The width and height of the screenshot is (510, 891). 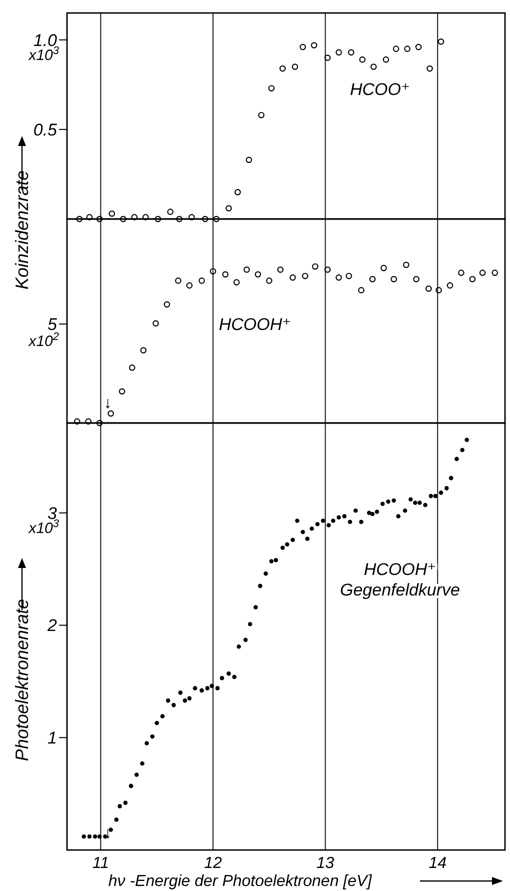 I want to click on x-tick-label: 12, so click(x=213, y=863).